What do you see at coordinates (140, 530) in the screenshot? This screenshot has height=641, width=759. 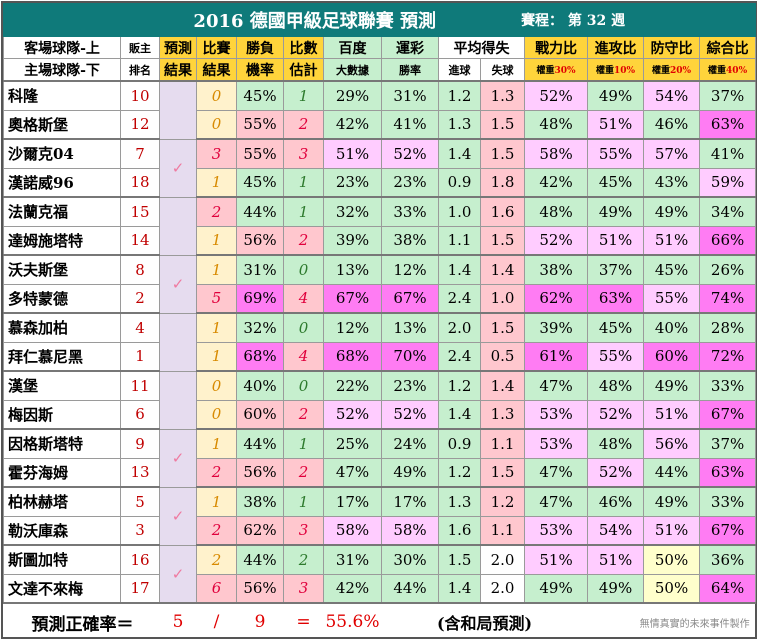 I see `team-rank: 3` at bounding box center [140, 530].